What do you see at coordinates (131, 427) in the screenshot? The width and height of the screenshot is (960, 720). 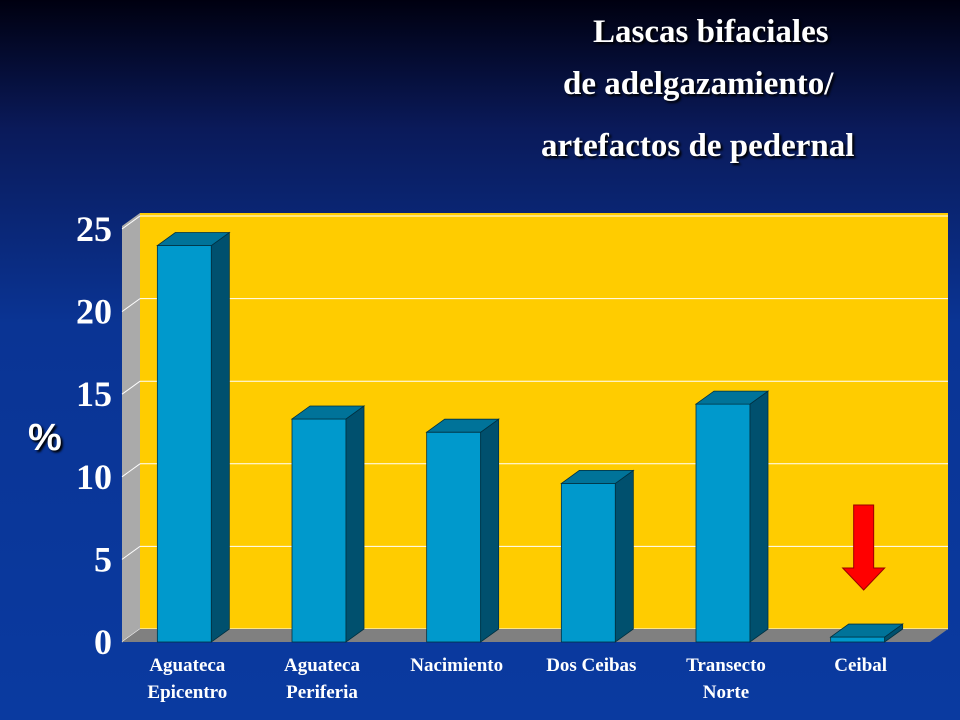 I see `plot-side-wall` at bounding box center [131, 427].